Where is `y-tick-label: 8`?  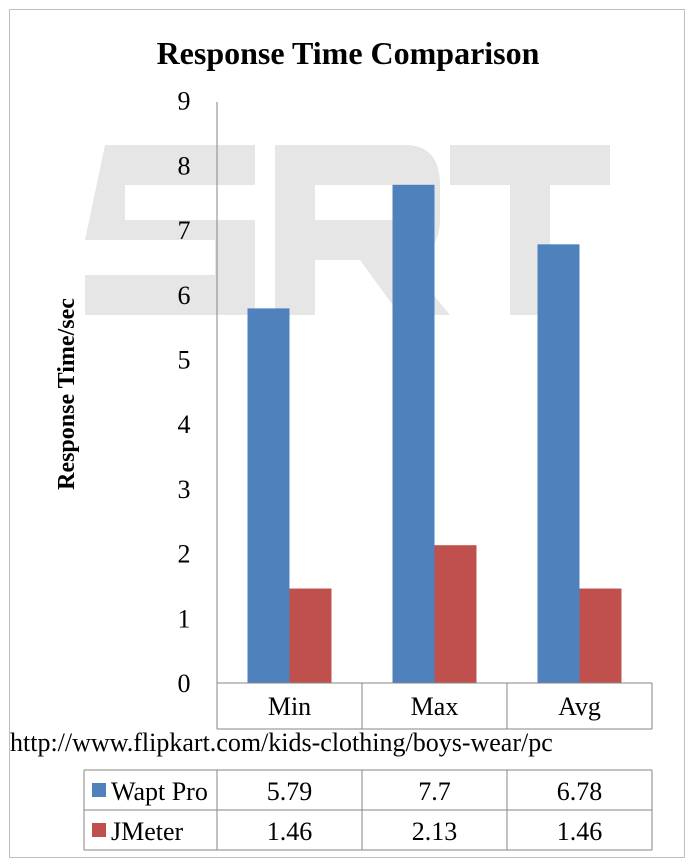
y-tick-label: 8 is located at coordinates (184, 165).